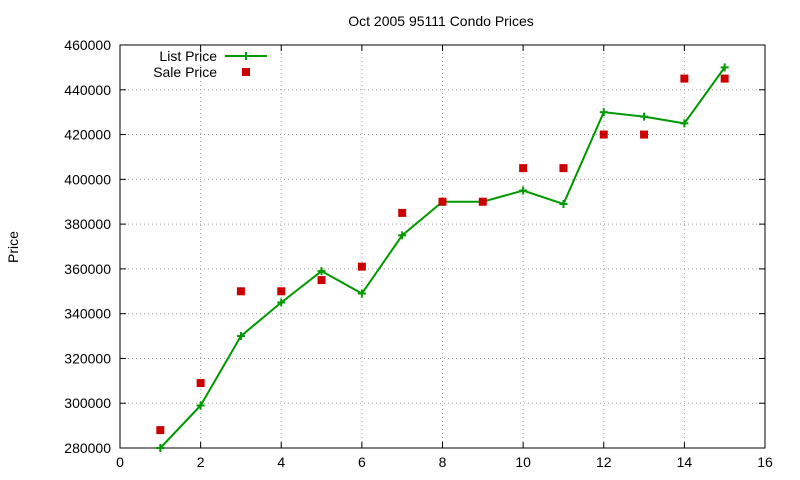  I want to click on legend-entry: Sale Price, so click(201, 72).